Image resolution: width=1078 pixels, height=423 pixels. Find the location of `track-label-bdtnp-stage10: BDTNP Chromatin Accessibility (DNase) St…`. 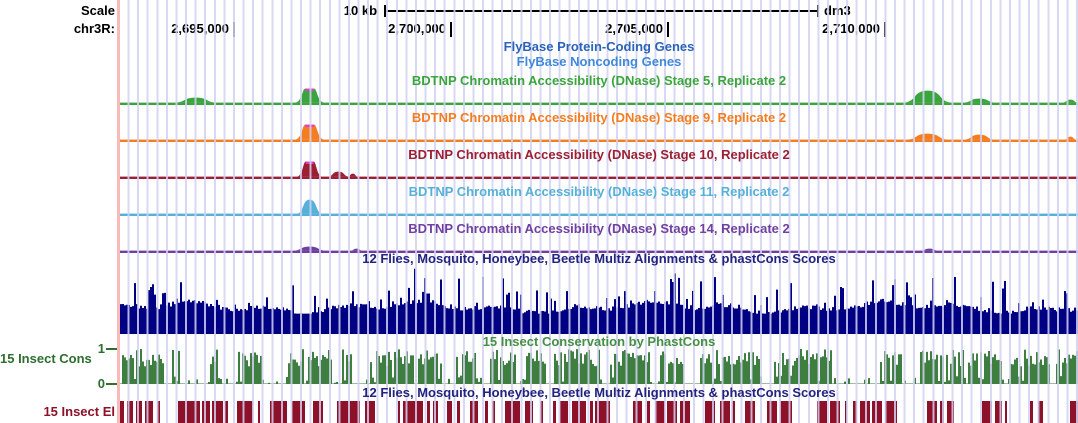

track-label-bdtnp-stage10: BDTNP Chromatin Accessibility (DNase) St… is located at coordinates (599, 154).